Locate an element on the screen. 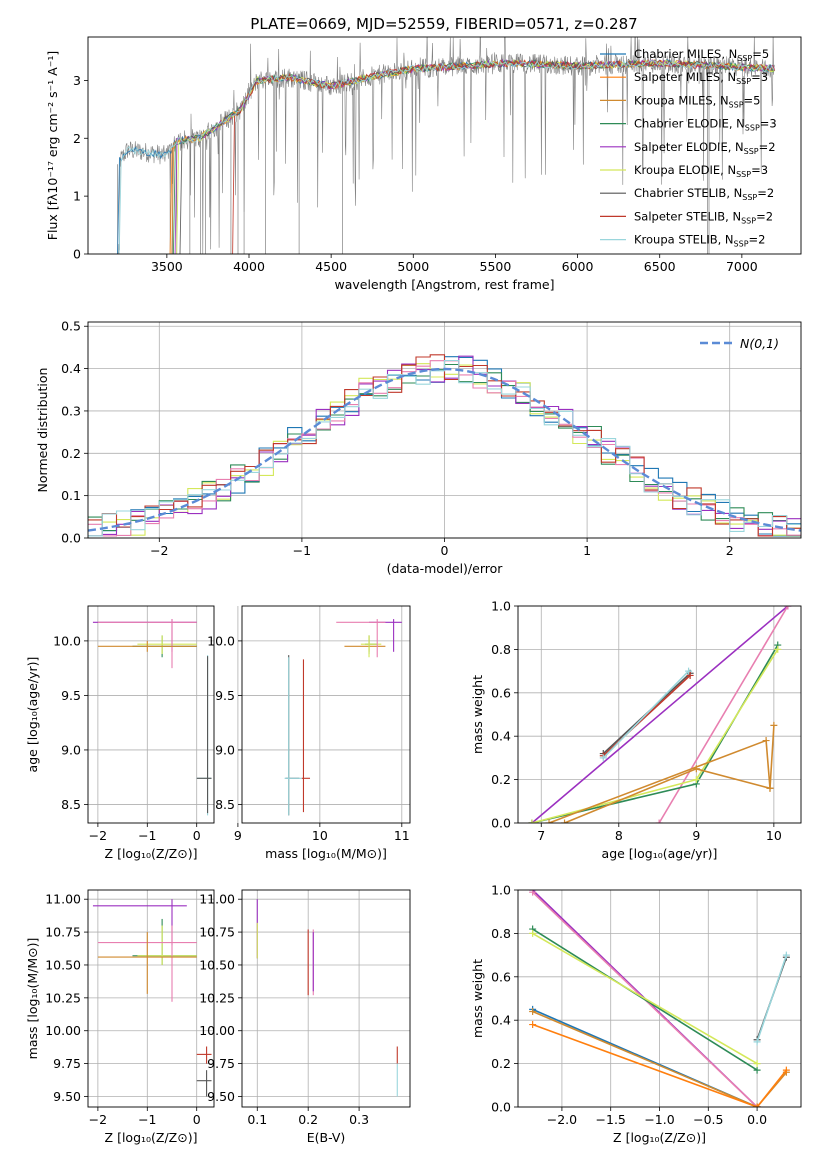 The width and height of the screenshot is (819, 1170). mass_vs_Z-ytick-label: 9.75 is located at coordinates (67, 1063).